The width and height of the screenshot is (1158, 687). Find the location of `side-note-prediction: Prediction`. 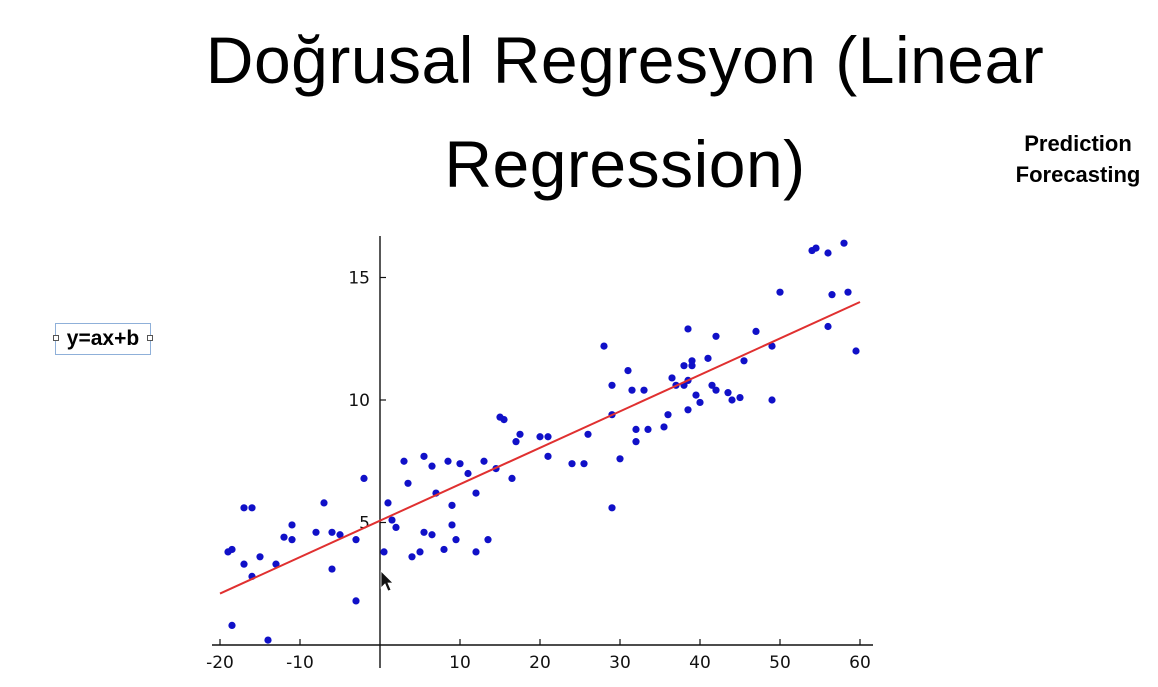

side-note-prediction: Prediction is located at coordinates (1078, 143).